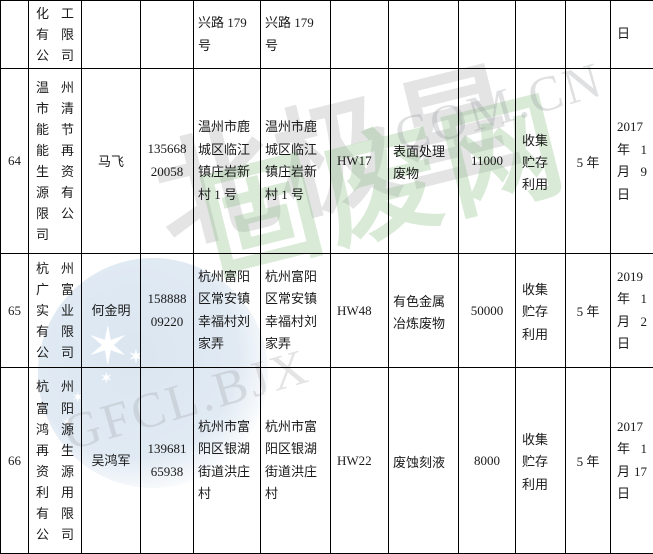 This screenshot has height=554, width=653. What do you see at coordinates (291, 299) in the screenshot?
I see `address-line: 区常安镇` at bounding box center [291, 299].